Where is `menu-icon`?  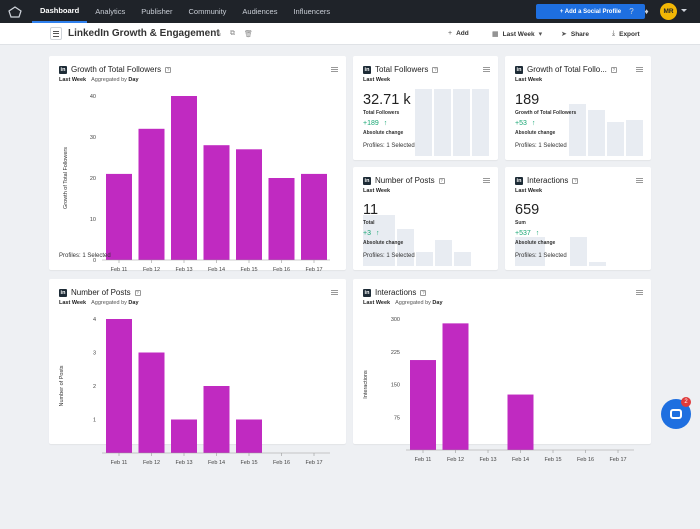
menu-icon is located at coordinates (56, 33).